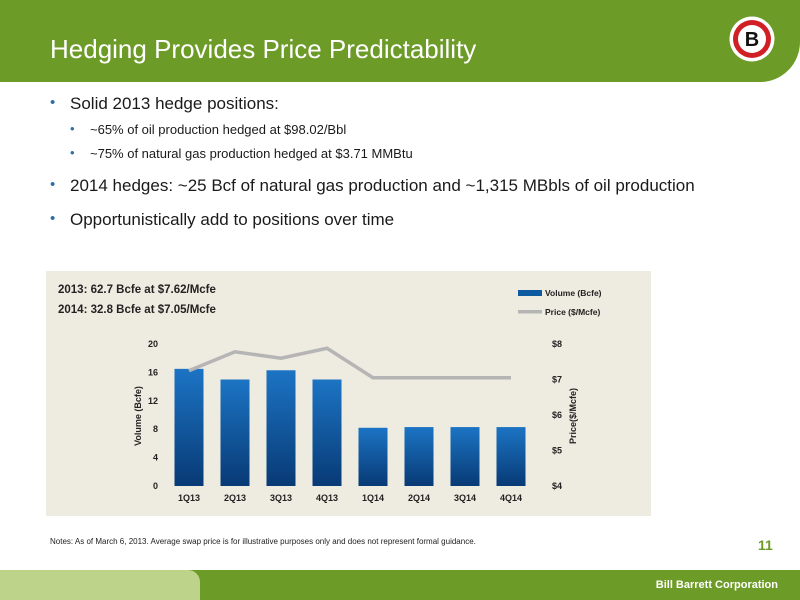 Image resolution: width=800 pixels, height=600 pixels. Describe the element at coordinates (189, 498) in the screenshot. I see `x-tick-label: 1Q13` at that location.